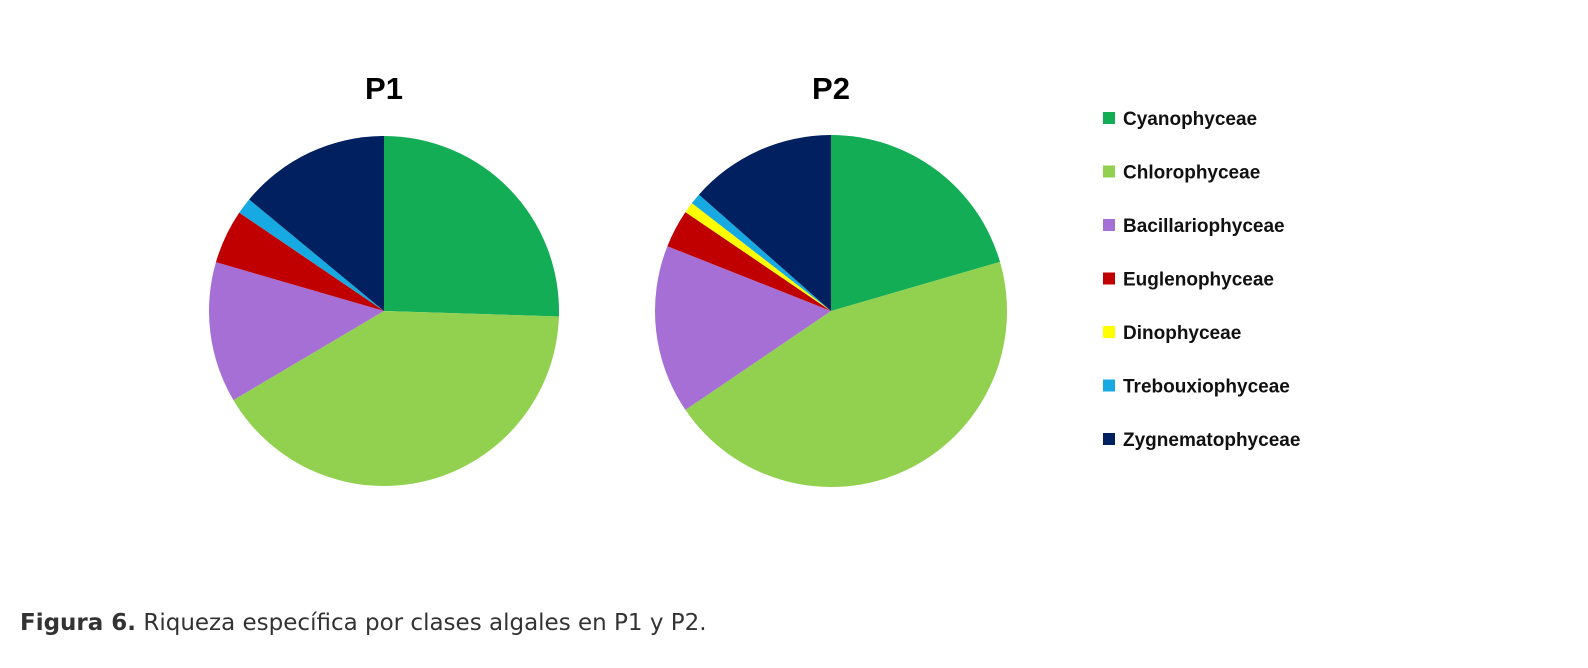  Describe the element at coordinates (311, 255) in the screenshot. I see `p1-slice-trebouxiophyceae` at that location.